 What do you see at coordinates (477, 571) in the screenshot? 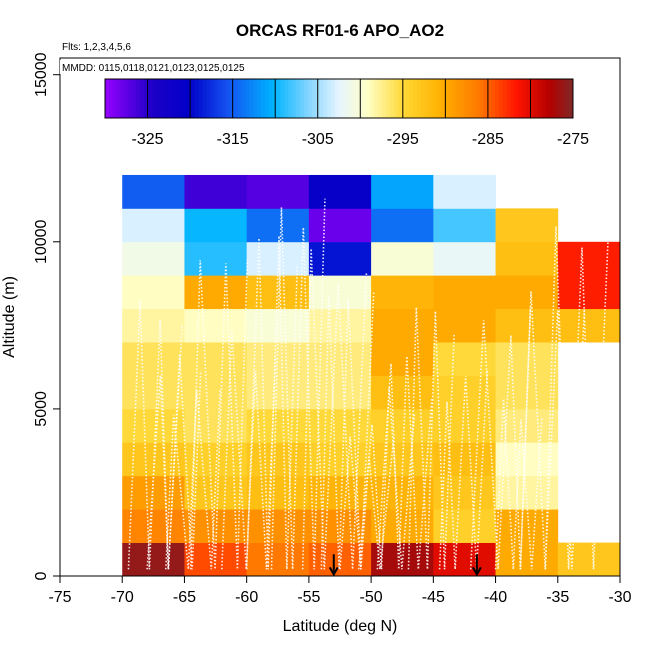
I see `arrow-head` at bounding box center [477, 571].